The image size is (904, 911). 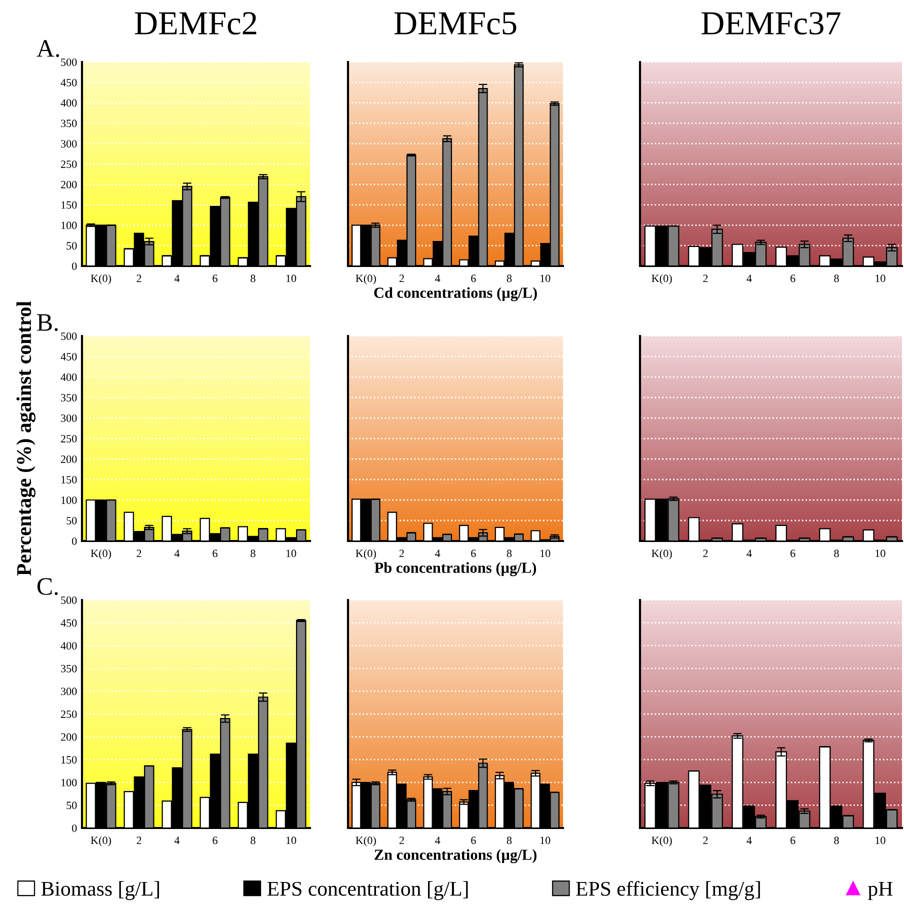 What do you see at coordinates (48, 49) in the screenshot?
I see `text: A.` at bounding box center [48, 49].